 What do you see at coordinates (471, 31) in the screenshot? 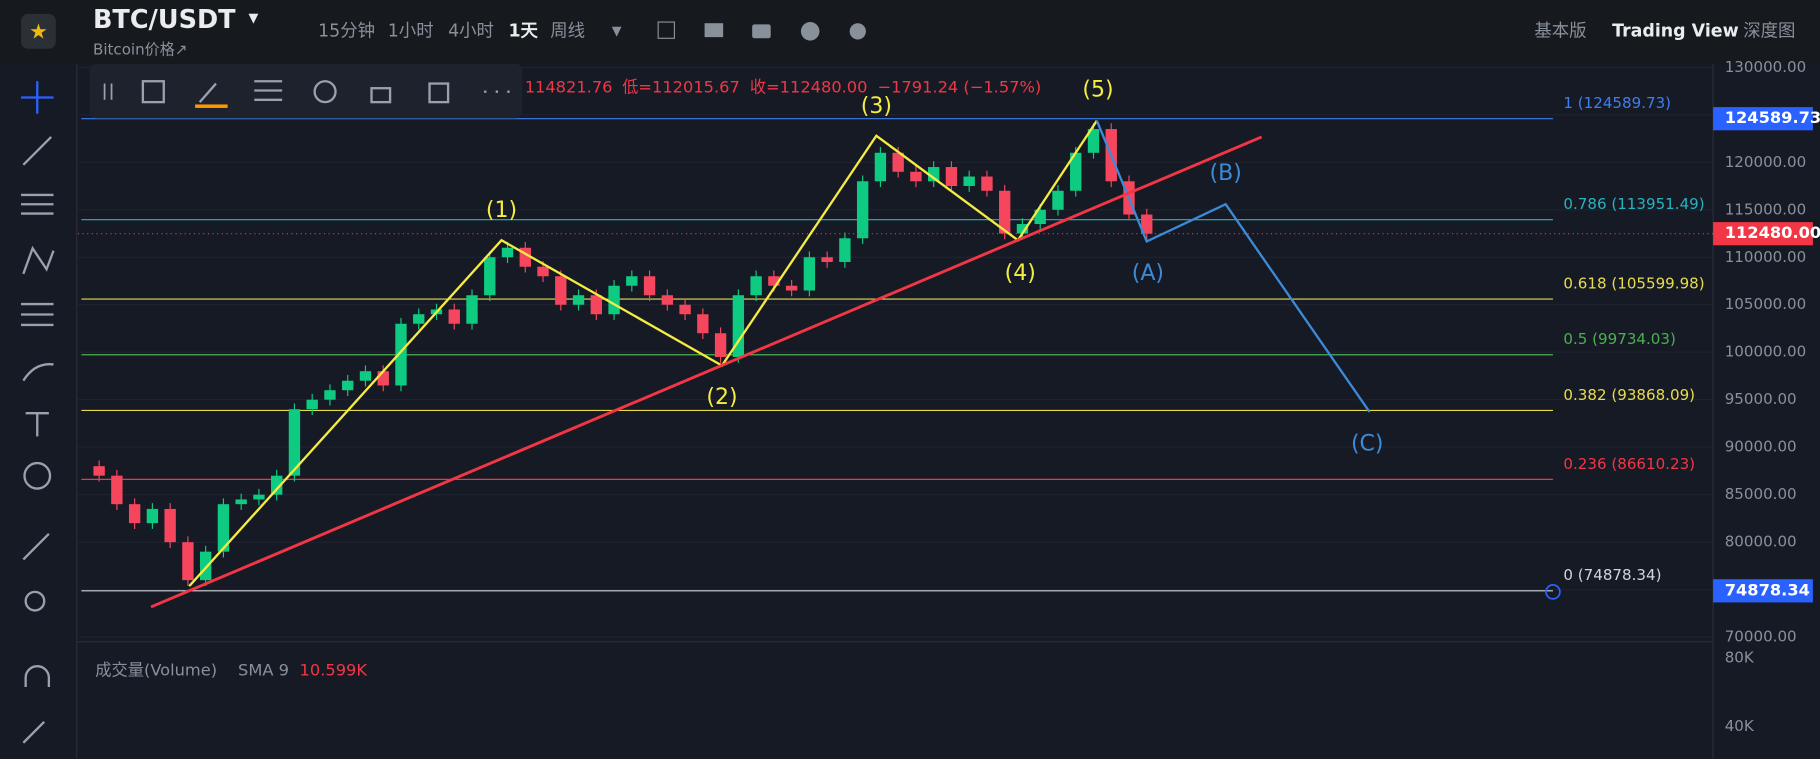
I see `interval: 4小时` at bounding box center [471, 31].